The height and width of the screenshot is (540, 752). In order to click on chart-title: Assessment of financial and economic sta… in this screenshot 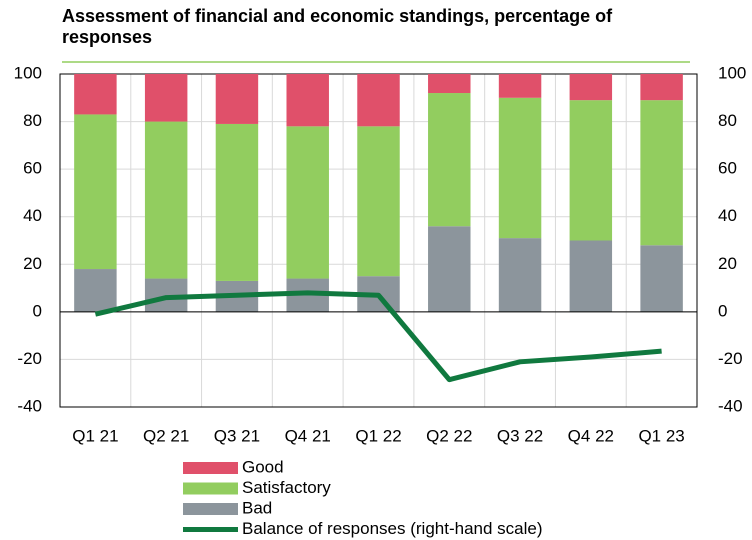, I will do `click(337, 26)`.